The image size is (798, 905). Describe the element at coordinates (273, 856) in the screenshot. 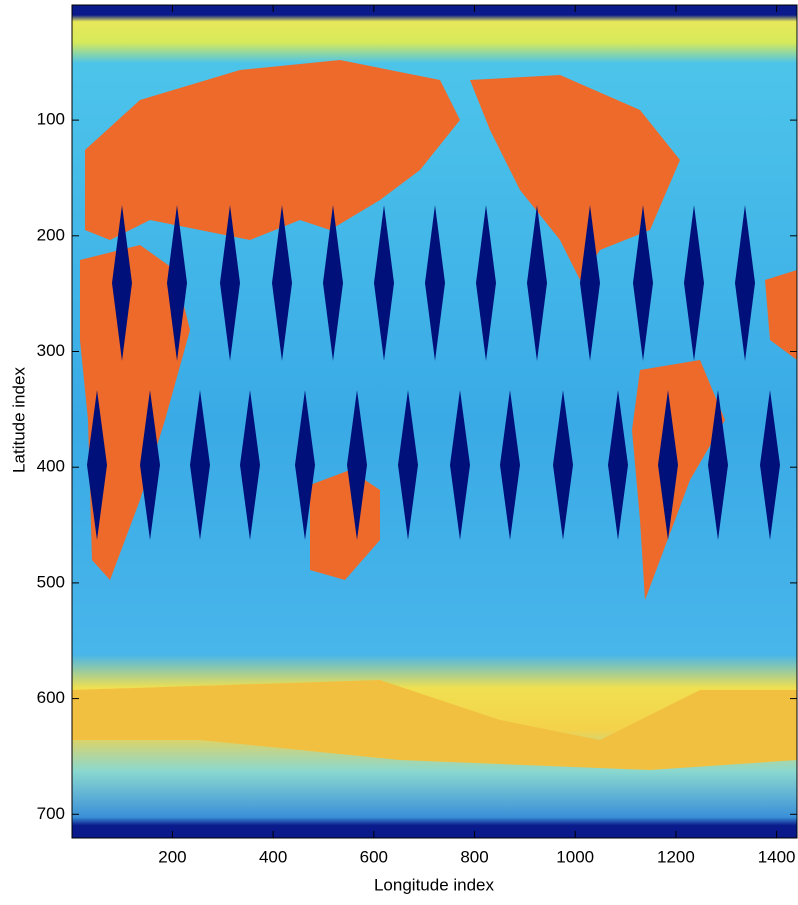

I see `x-tick-label: 400` at that location.